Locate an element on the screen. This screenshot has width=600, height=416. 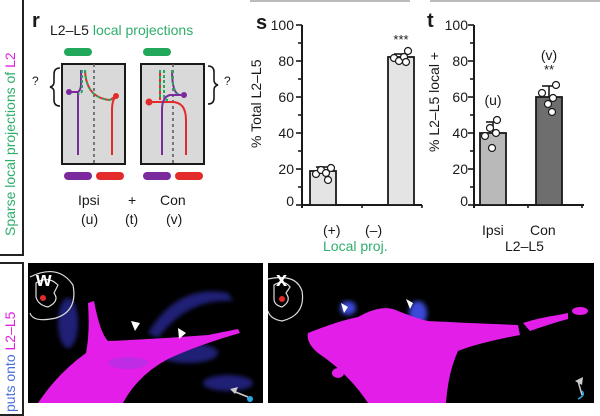
chart-s-xtick-plus: (+) is located at coordinates (332, 230).